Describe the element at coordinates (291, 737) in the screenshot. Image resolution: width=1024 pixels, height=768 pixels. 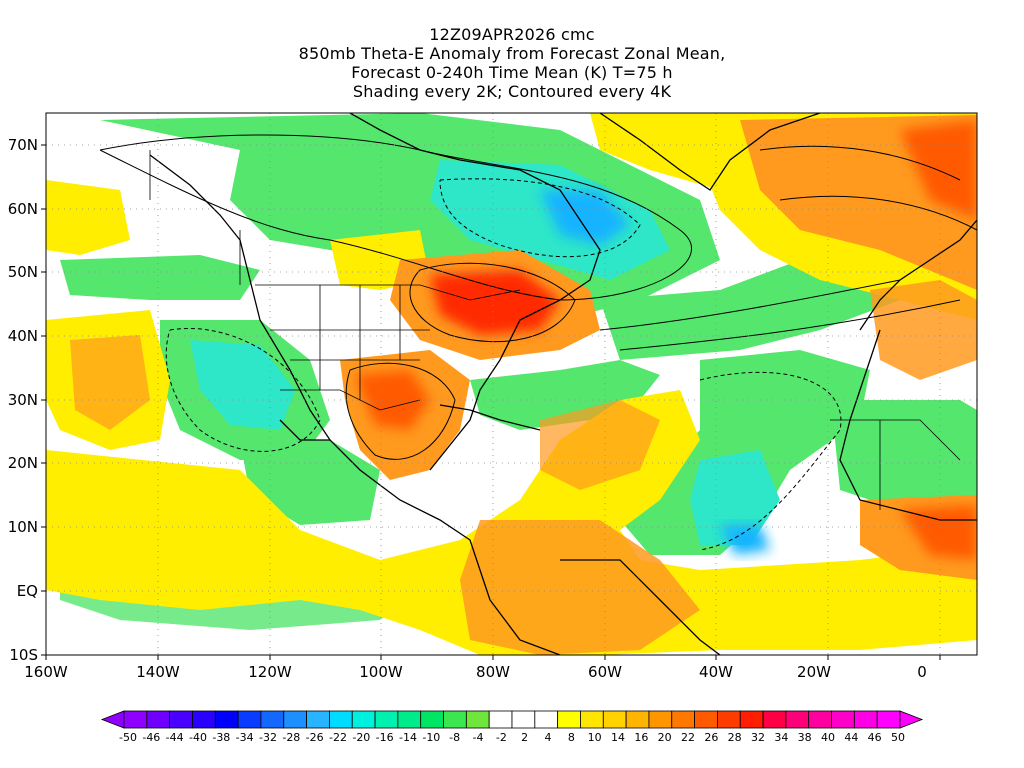
I see `colorbar-label: -28` at that location.